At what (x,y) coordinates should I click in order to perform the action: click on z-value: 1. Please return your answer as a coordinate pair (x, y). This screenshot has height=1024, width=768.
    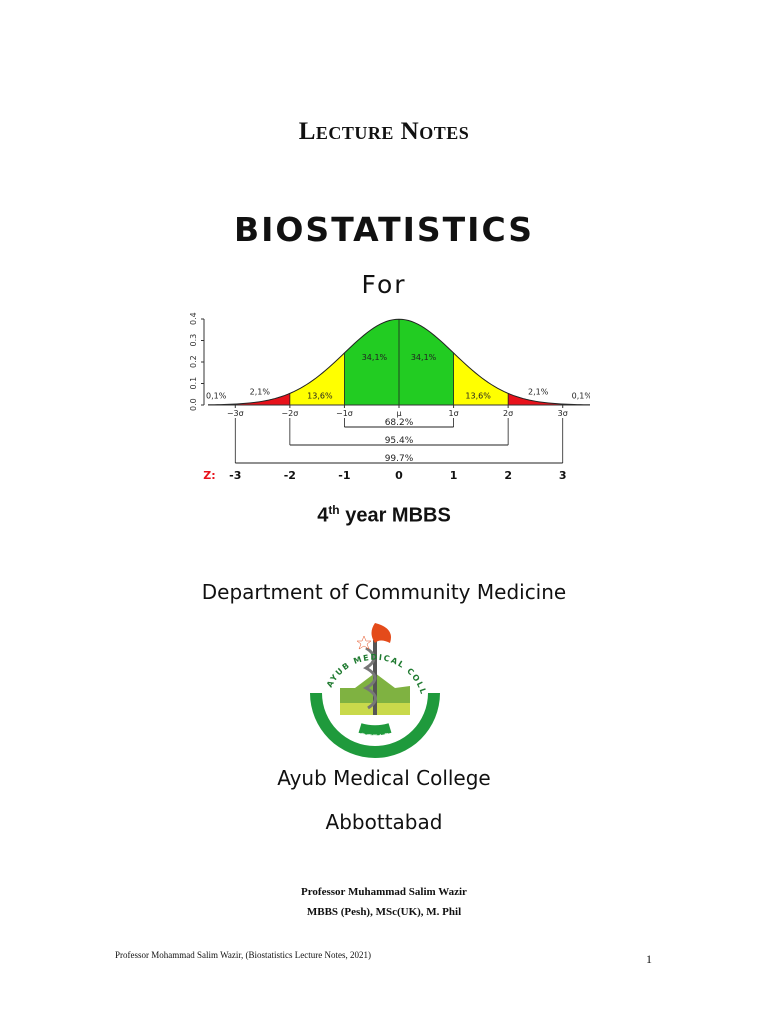
    Looking at the image, I should click on (454, 475).